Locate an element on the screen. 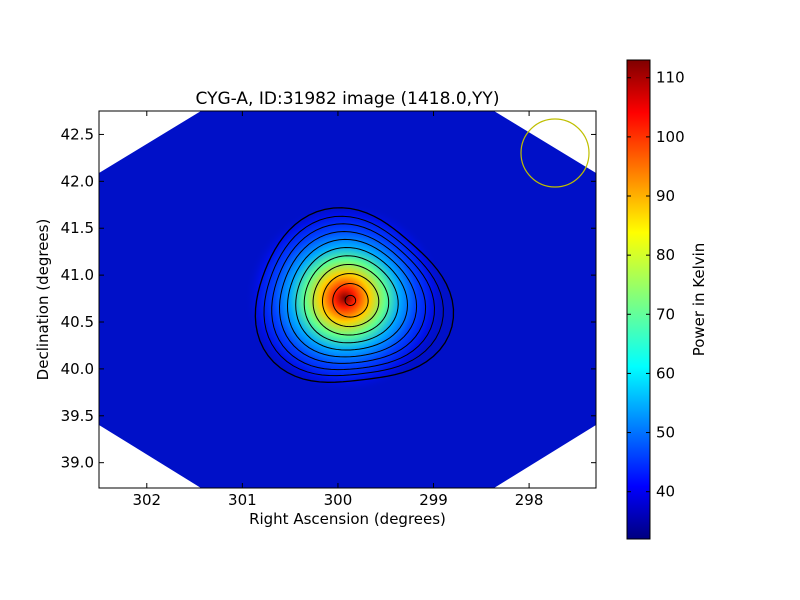 The width and height of the screenshot is (800, 600). colorbar-tick-label: 40 is located at coordinates (665, 492).